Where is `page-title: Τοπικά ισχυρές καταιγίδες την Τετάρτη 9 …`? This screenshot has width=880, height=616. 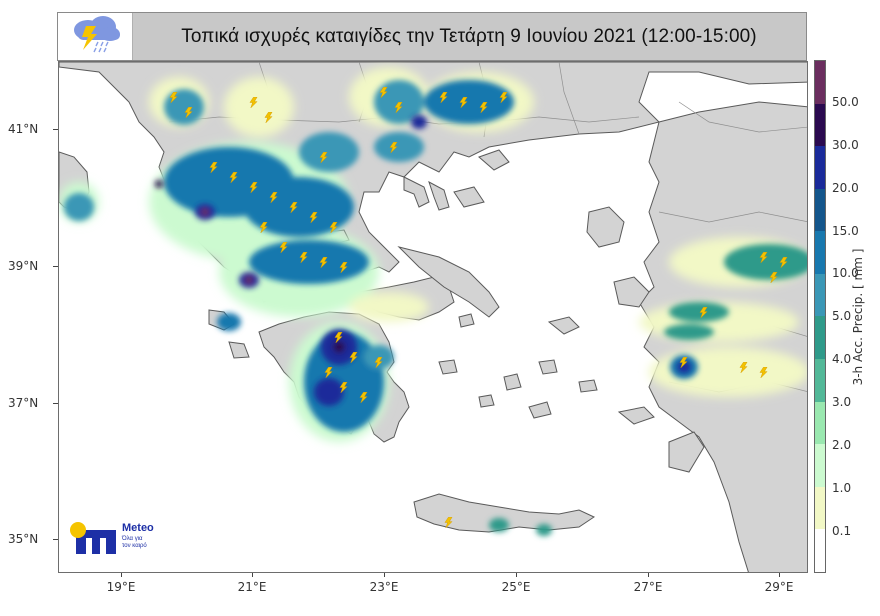 page-title: Τοπικά ισχυρές καταιγίδες την Τετάρτη 9 … is located at coordinates (469, 36).